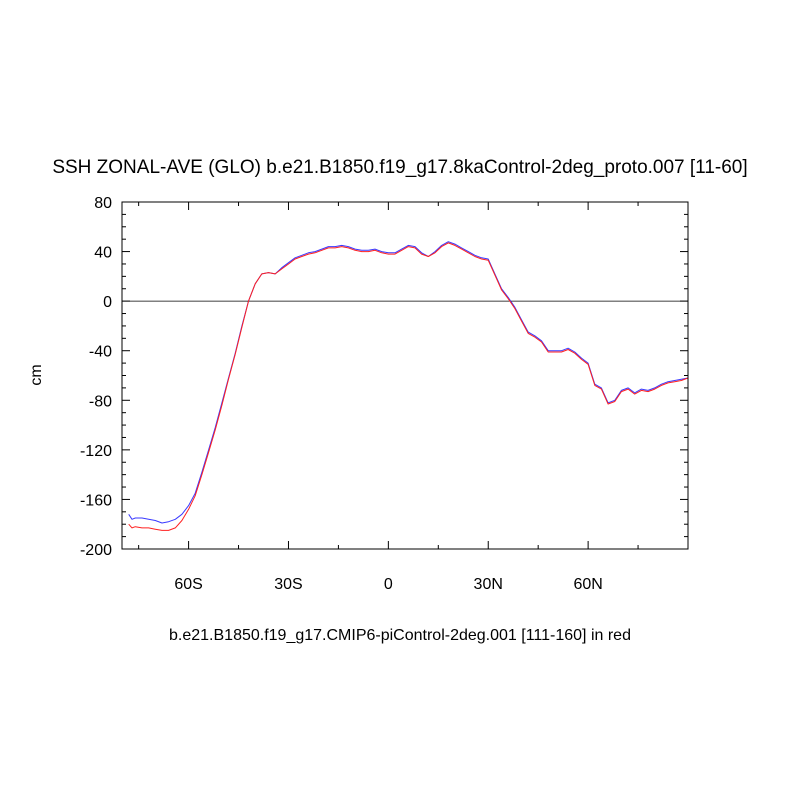 The height and width of the screenshot is (800, 800). Describe the element at coordinates (36, 374) in the screenshot. I see `y-axis-label: cm` at that location.